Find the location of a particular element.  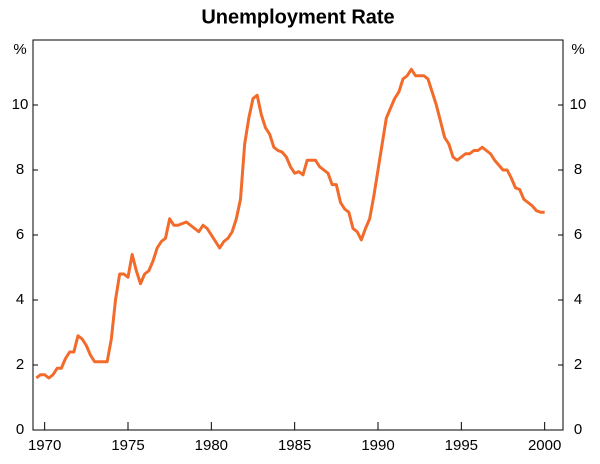

y-tick-label: 4 is located at coordinates (20, 299).